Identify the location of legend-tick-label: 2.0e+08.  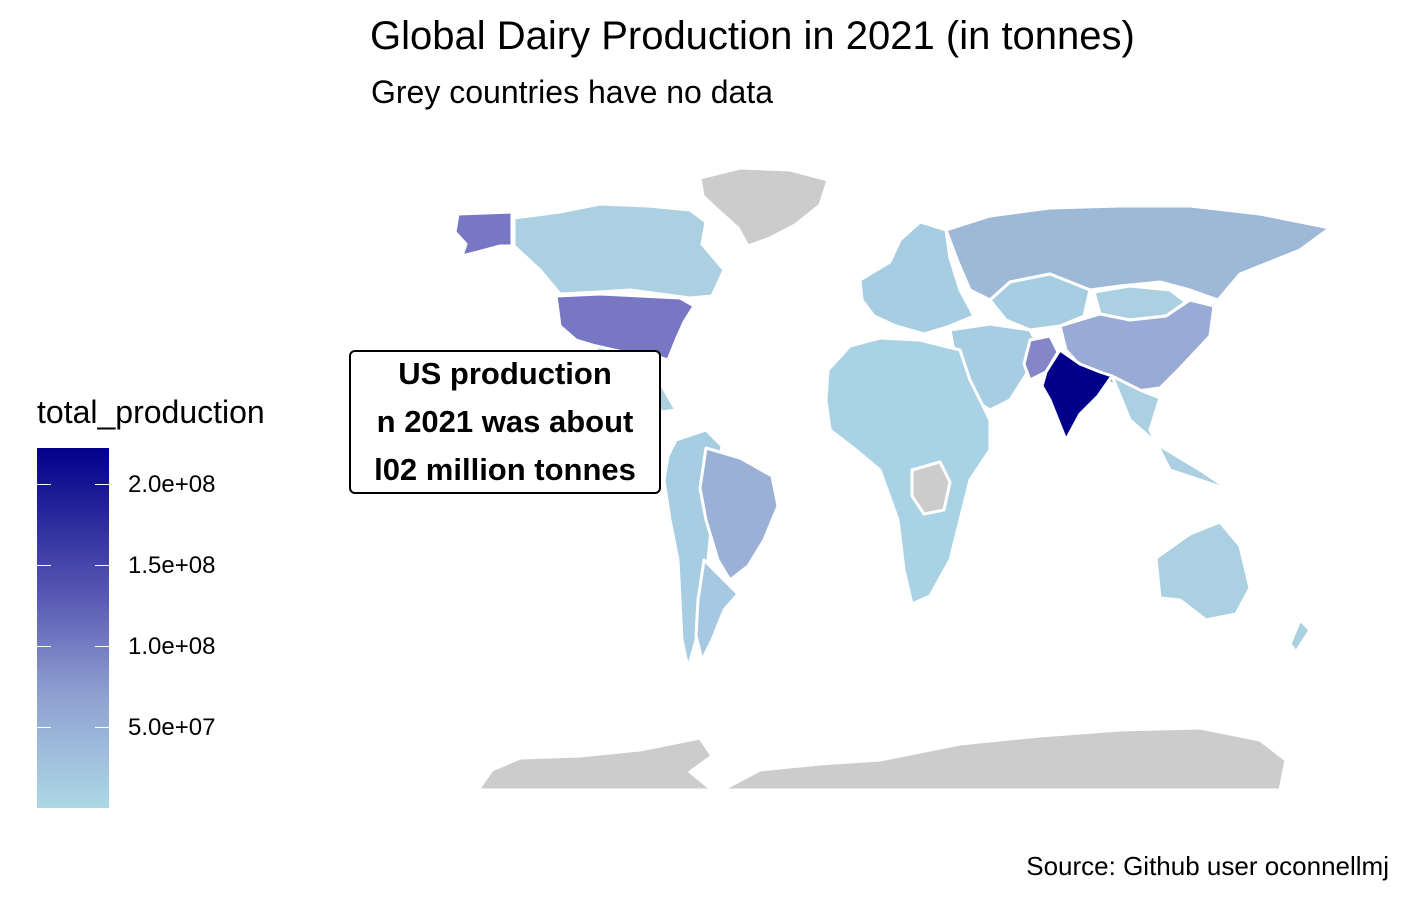
(172, 484).